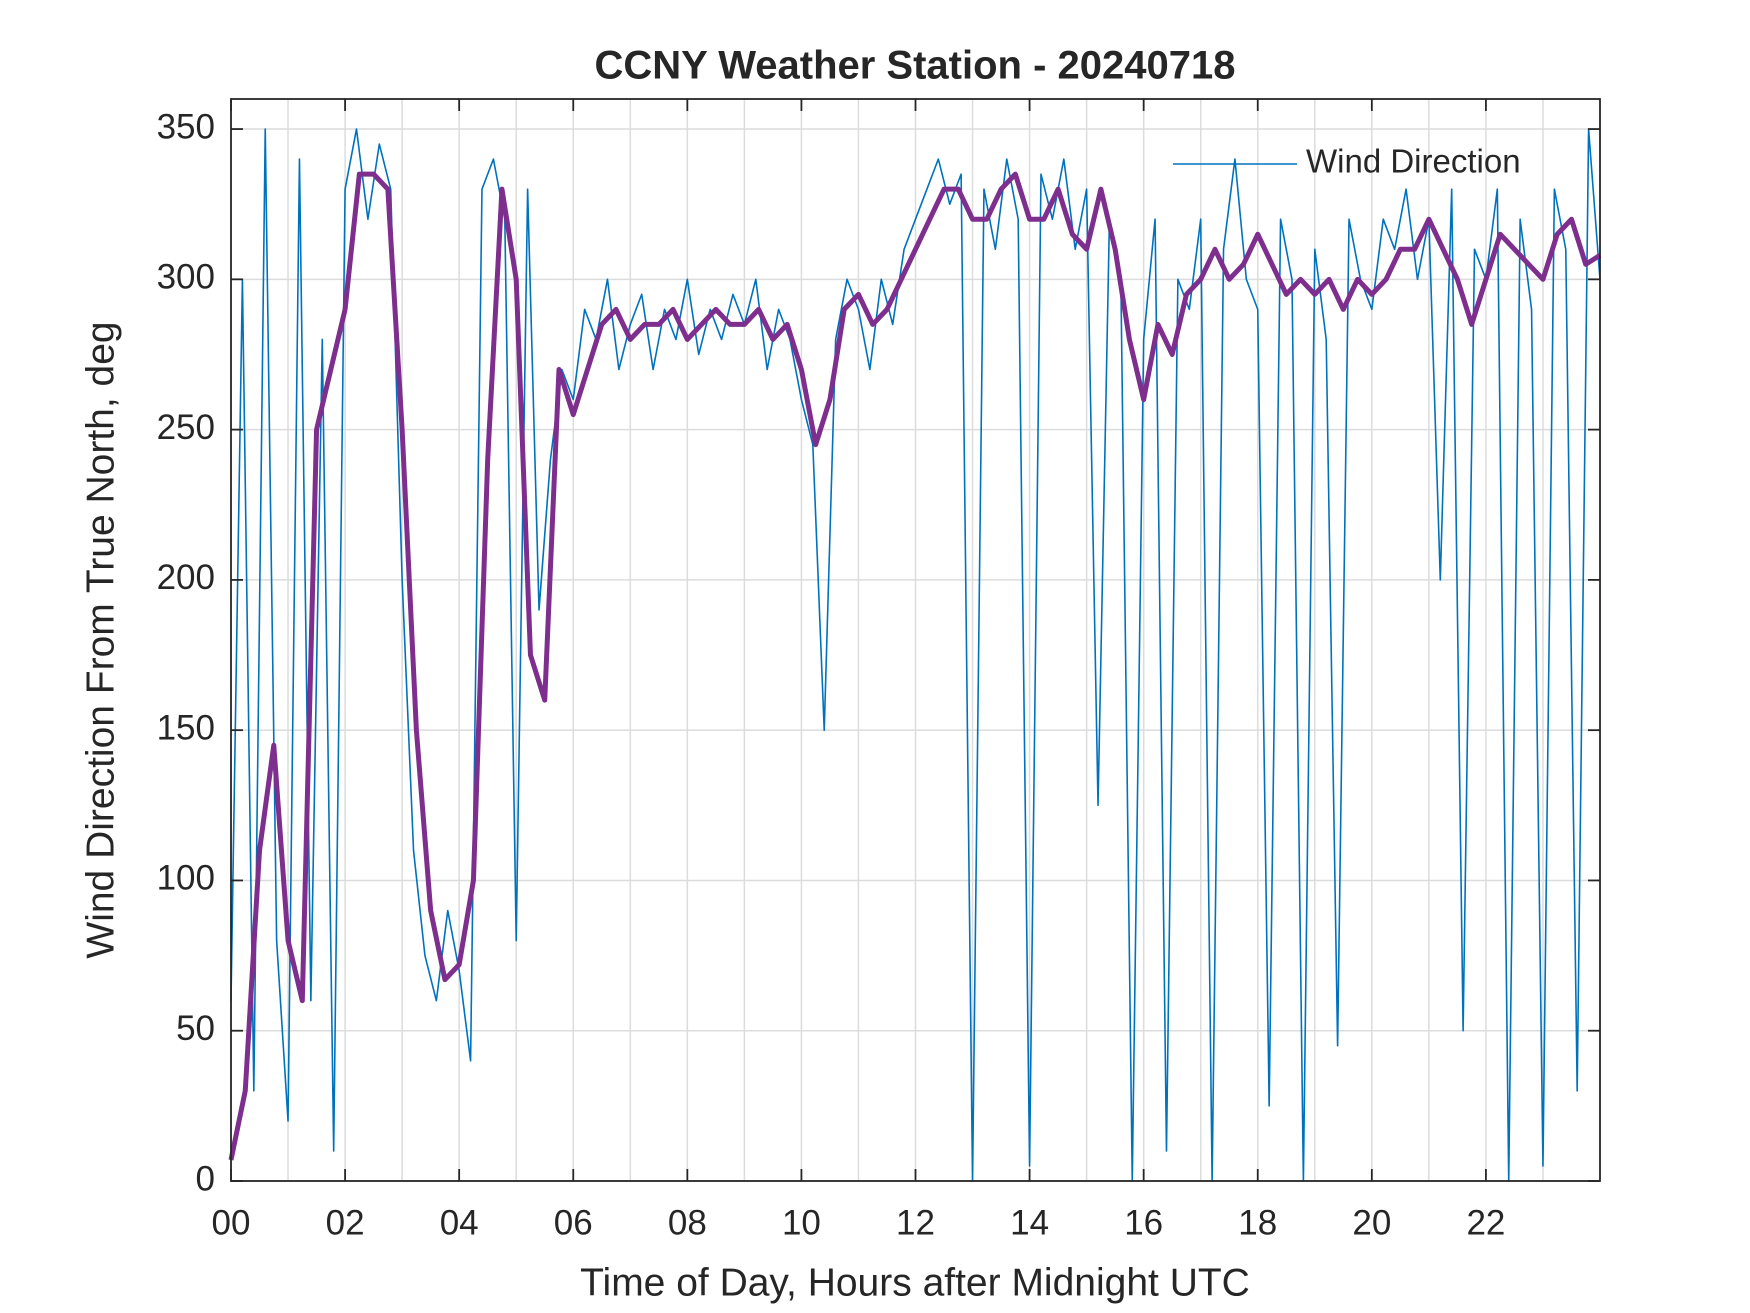 Image resolution: width=1750 pixels, height=1313 pixels. I want to click on legend-label: Wind Direction, so click(1413, 161).